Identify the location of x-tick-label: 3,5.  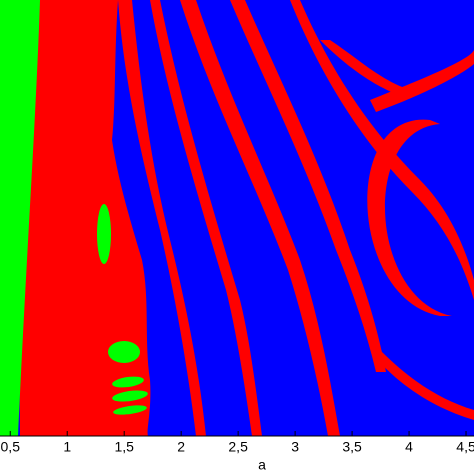
(352, 447).